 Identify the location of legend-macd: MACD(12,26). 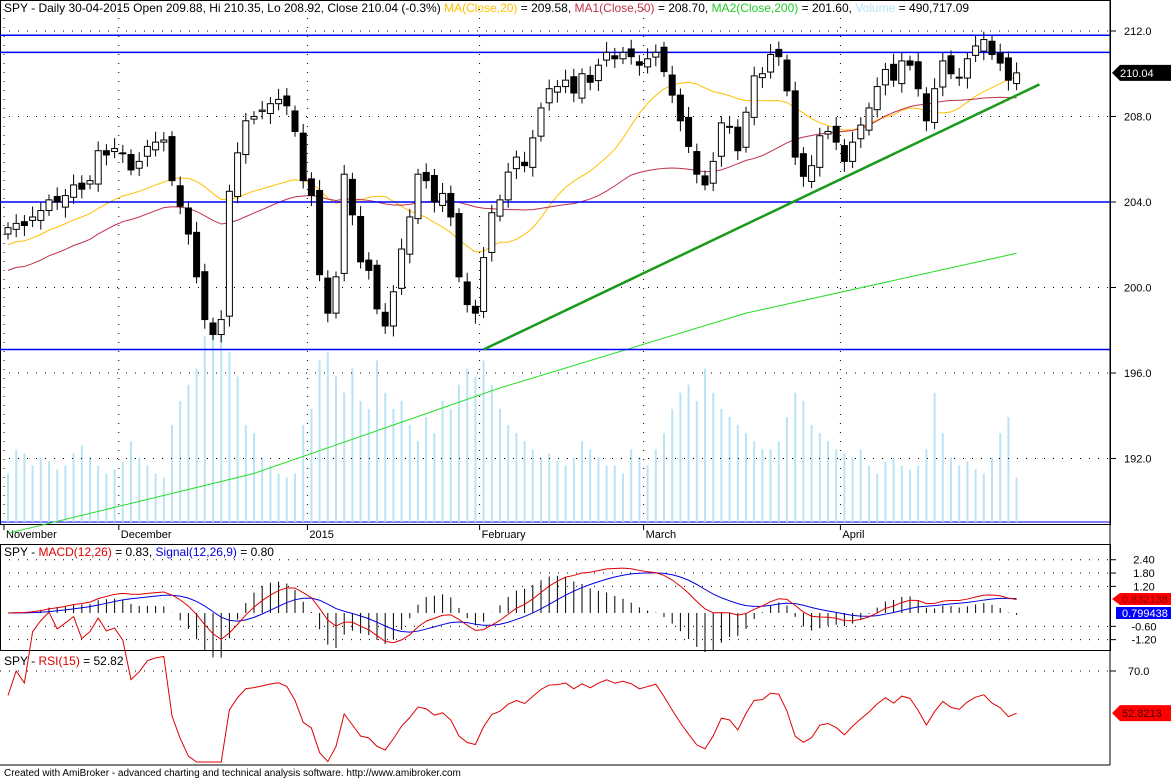
(75, 552).